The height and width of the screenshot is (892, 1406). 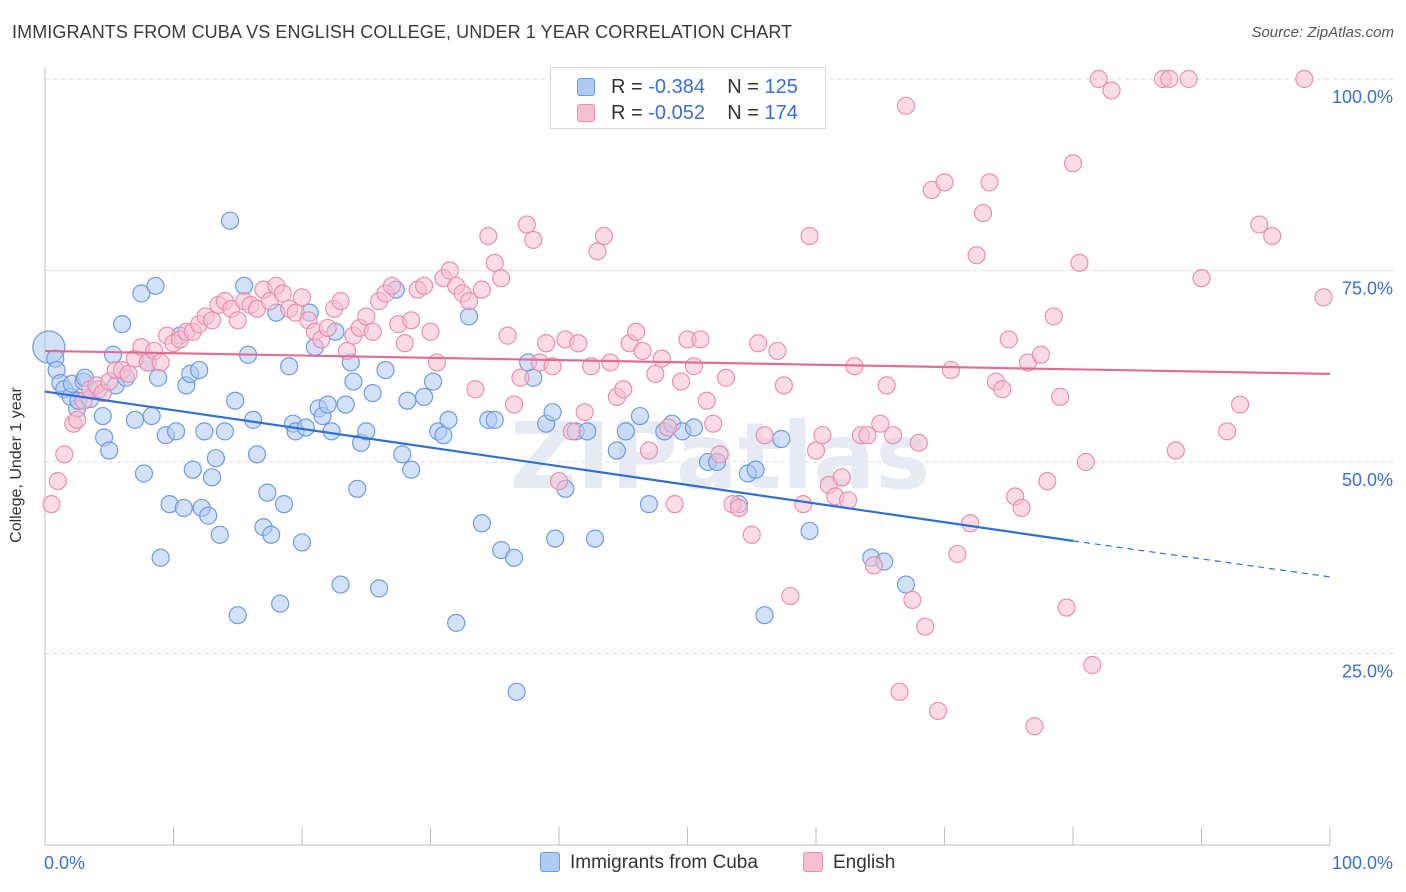 I want to click on legend-n-value: 174, so click(x=781, y=113).